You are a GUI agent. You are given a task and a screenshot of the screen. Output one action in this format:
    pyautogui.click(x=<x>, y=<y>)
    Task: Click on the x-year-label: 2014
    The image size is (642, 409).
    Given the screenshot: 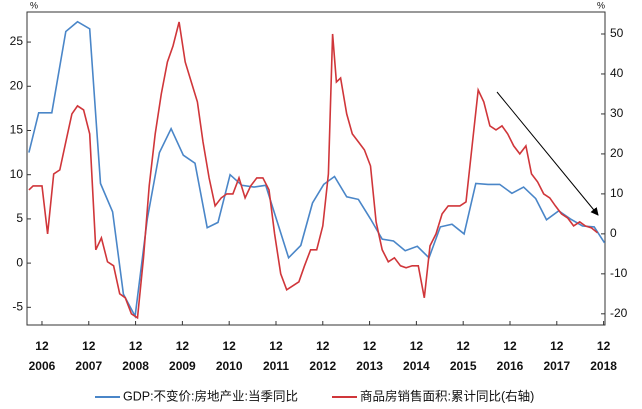 What is the action you would take?
    pyautogui.click(x=416, y=366)
    